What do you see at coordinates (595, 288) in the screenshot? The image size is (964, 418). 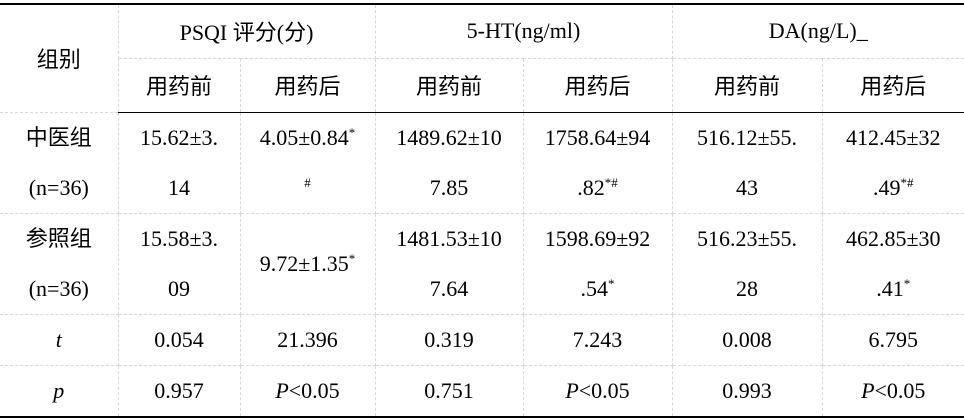 I see `cell-text: .54` at bounding box center [595, 288].